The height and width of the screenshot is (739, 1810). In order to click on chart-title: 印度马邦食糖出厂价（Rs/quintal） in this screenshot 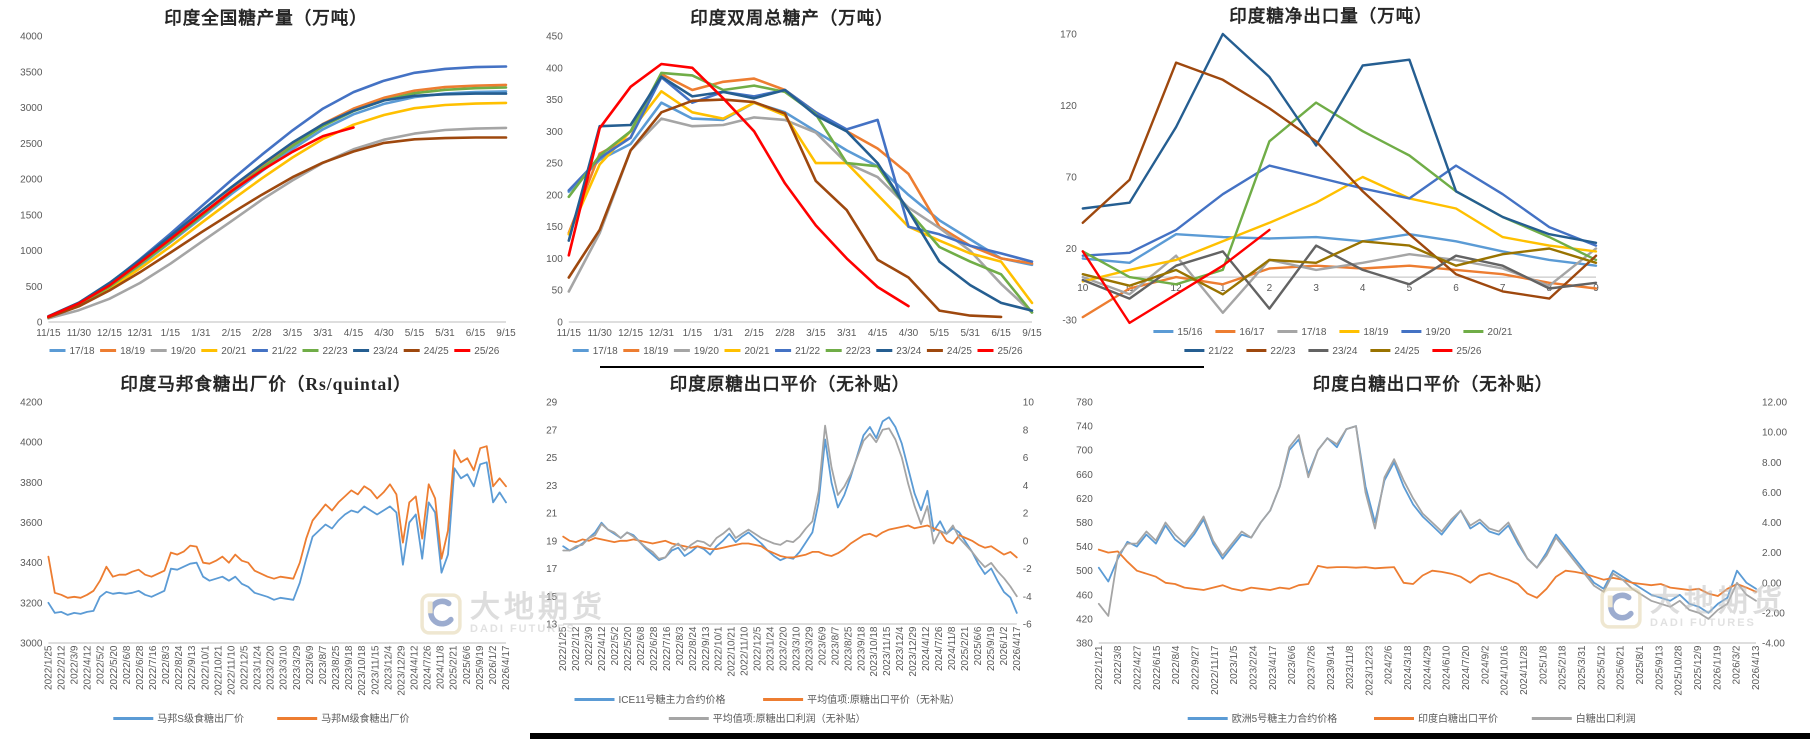, I will do `click(266, 384)`.